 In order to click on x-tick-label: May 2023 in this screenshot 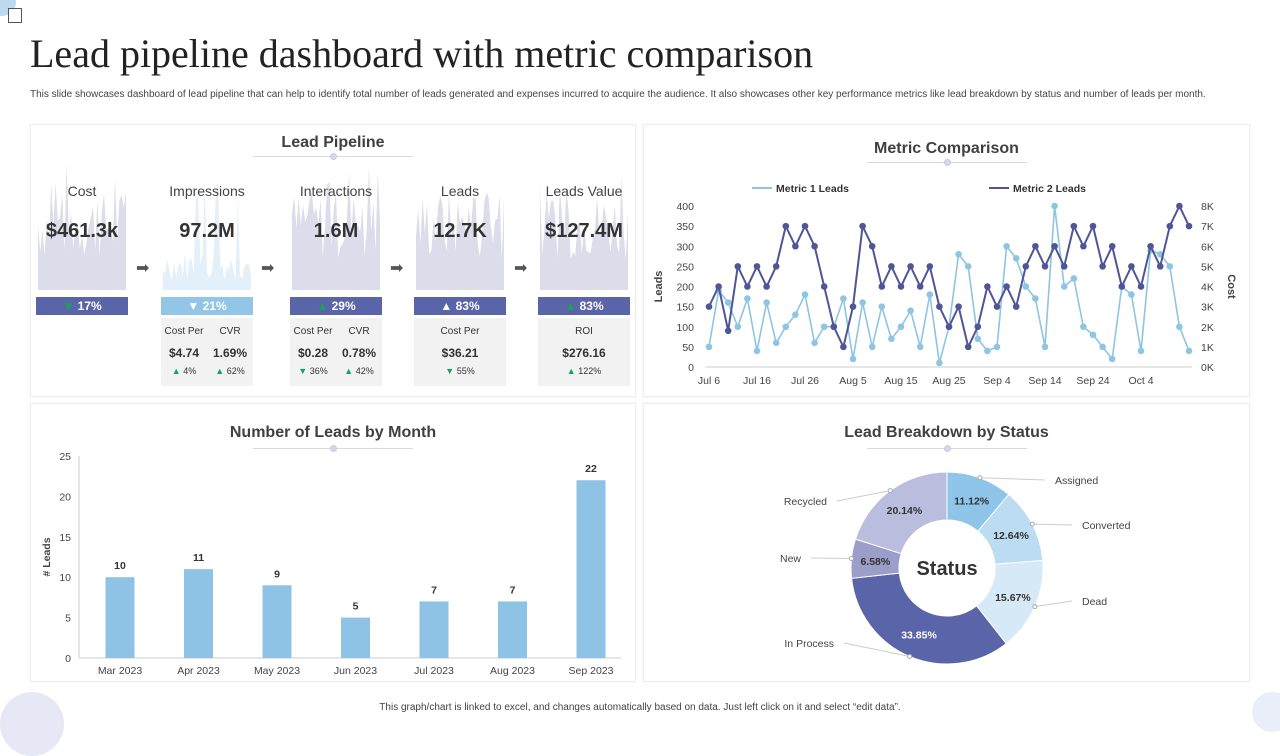, I will do `click(277, 671)`.